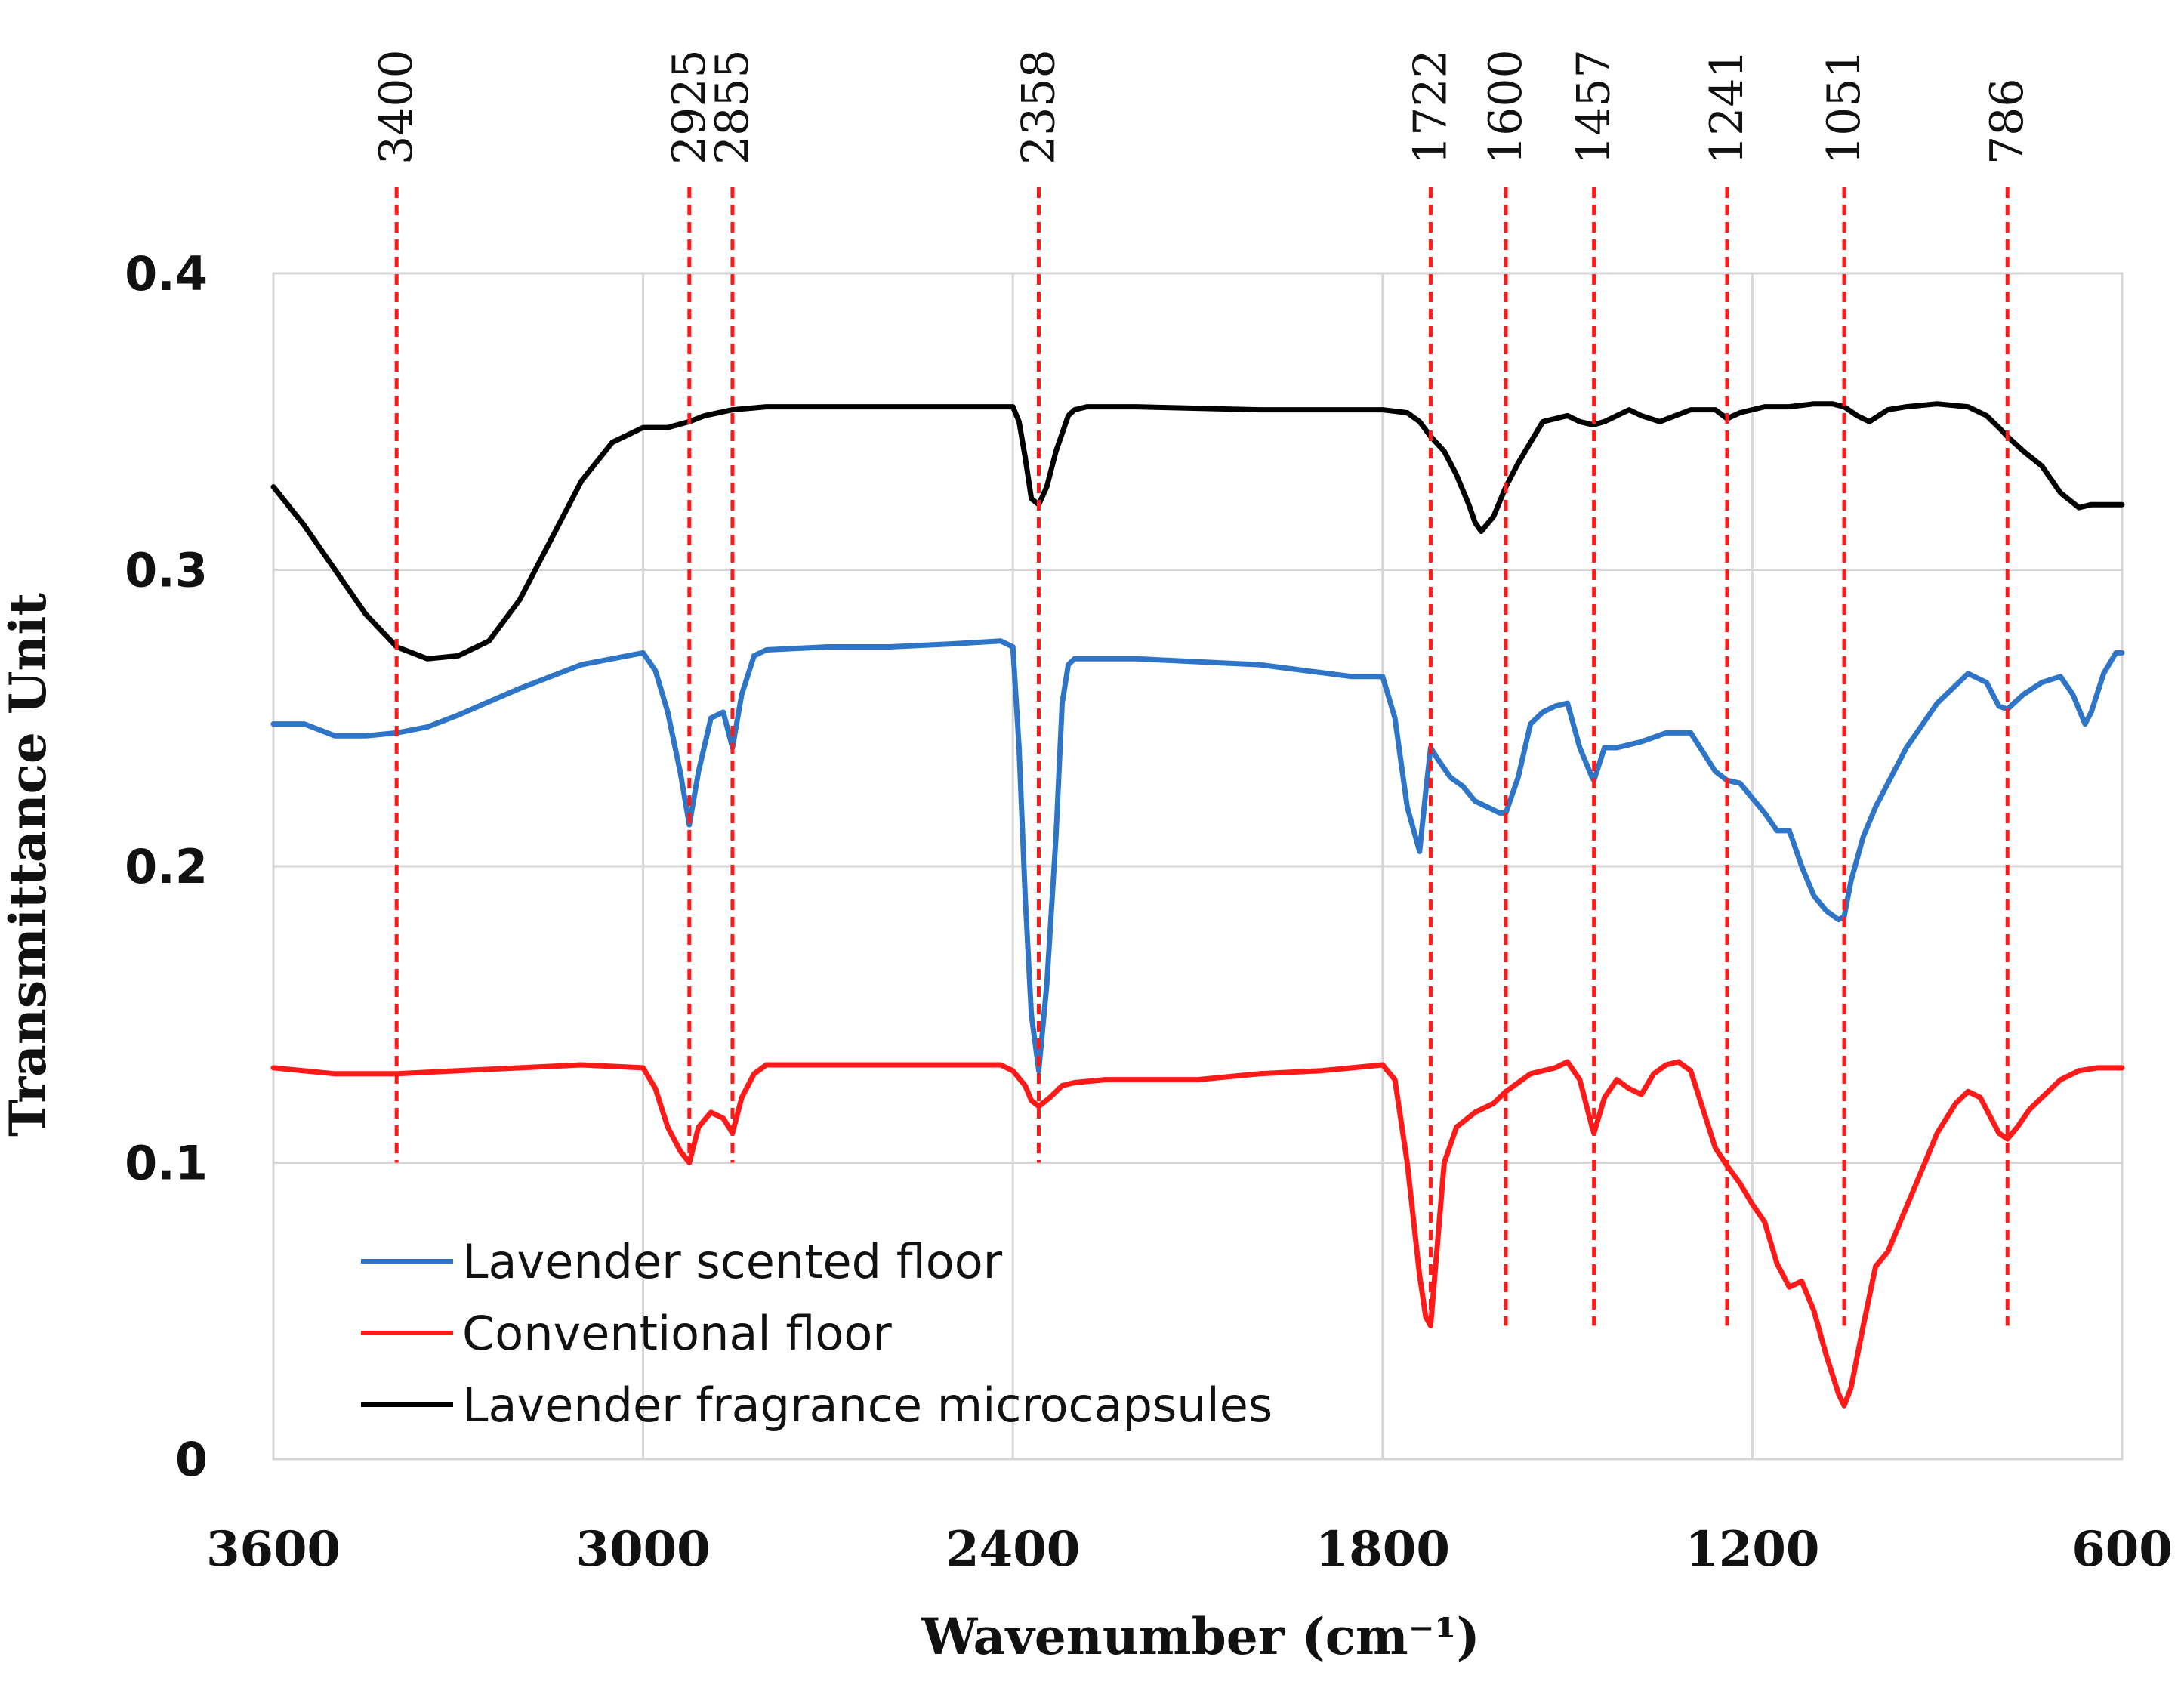 The image size is (2184, 1694). I want to click on peak-label-2855: 2855, so click(732, 107).